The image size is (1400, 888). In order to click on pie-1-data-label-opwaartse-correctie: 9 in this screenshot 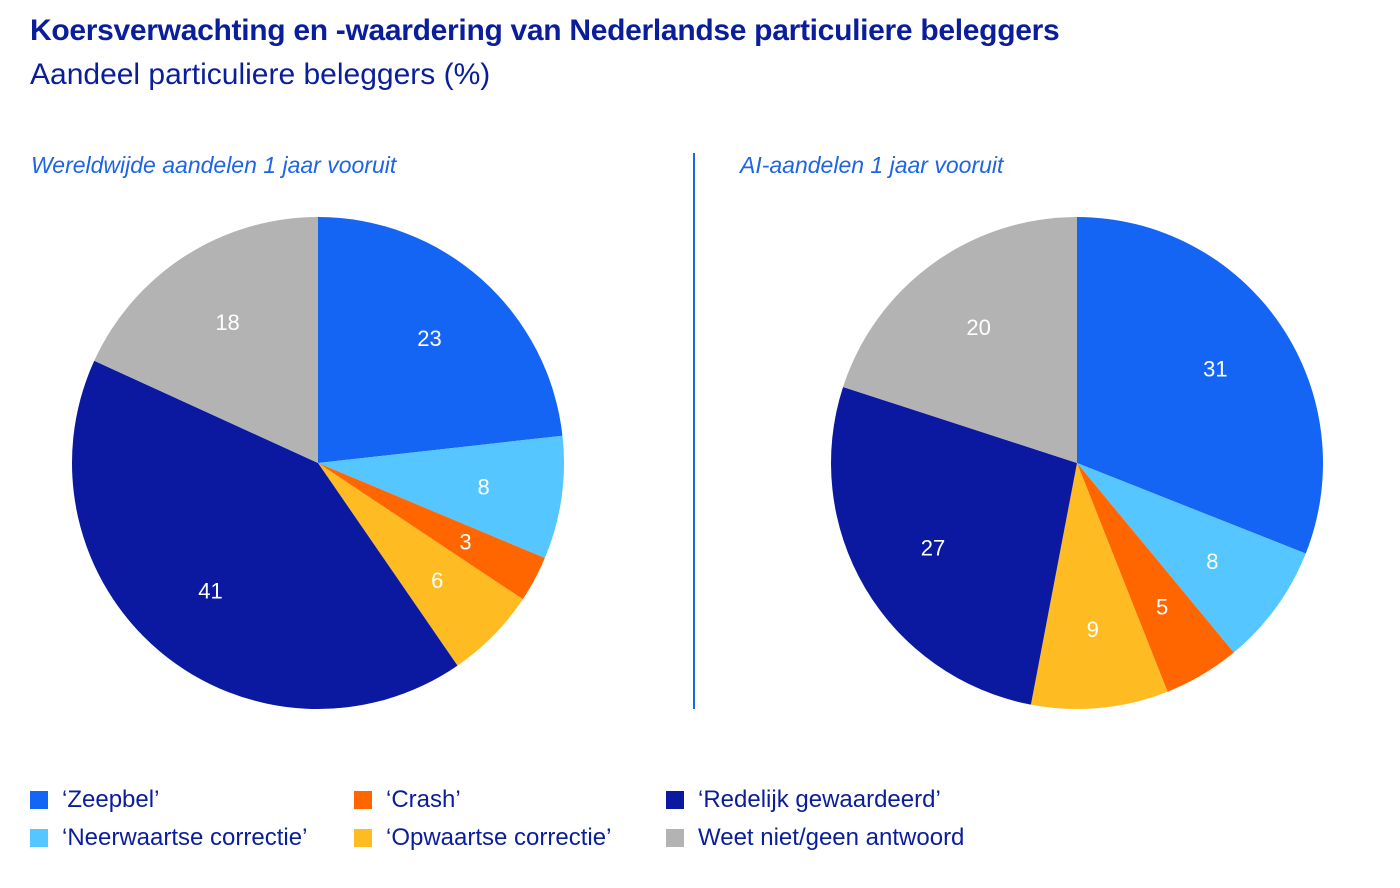, I will do `click(1093, 629)`.